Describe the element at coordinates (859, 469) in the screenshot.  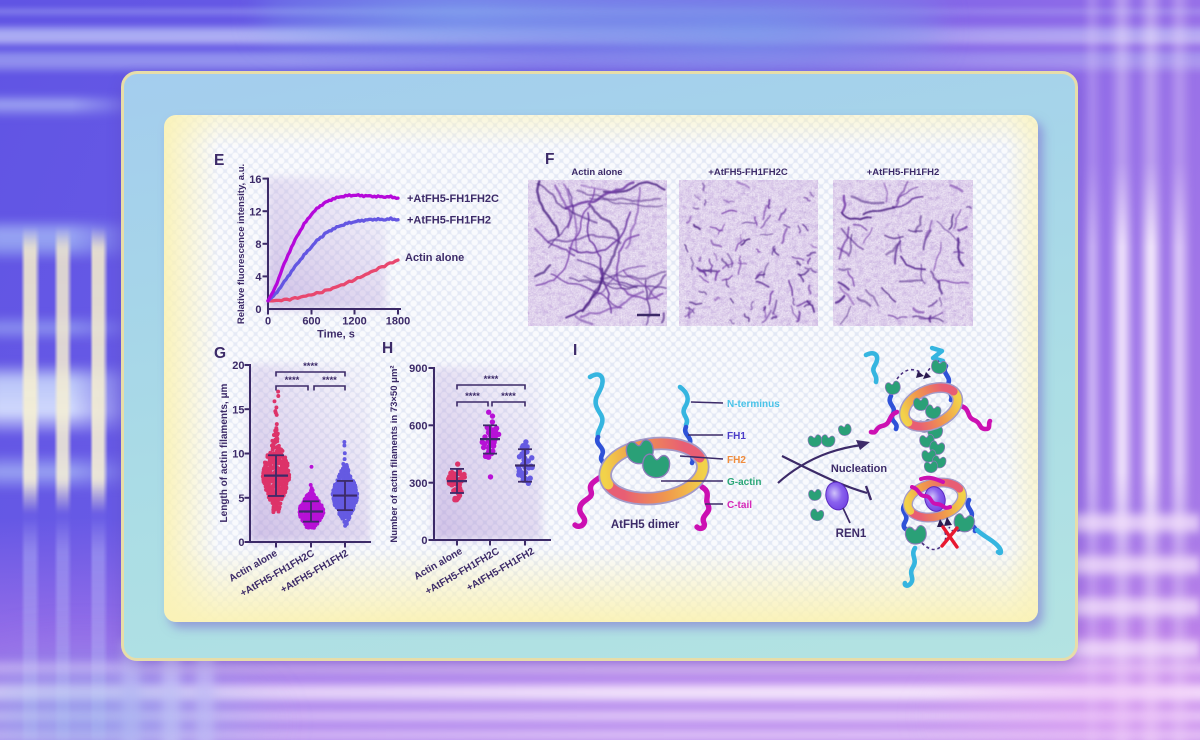
I see `svg-text: Nucleation` at that location.